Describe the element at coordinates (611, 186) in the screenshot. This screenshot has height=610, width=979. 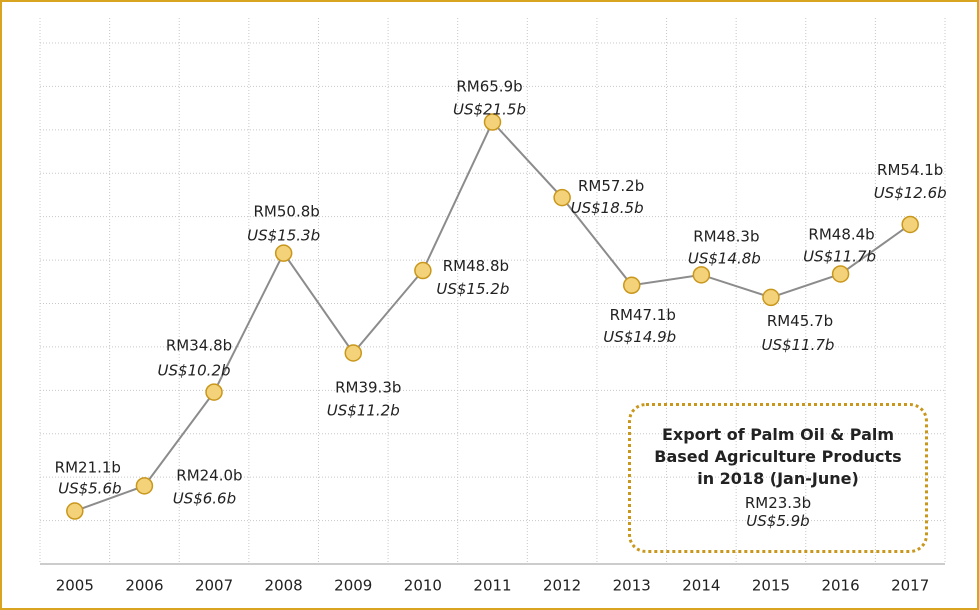
I see `value-label: RM57.2b` at that location.